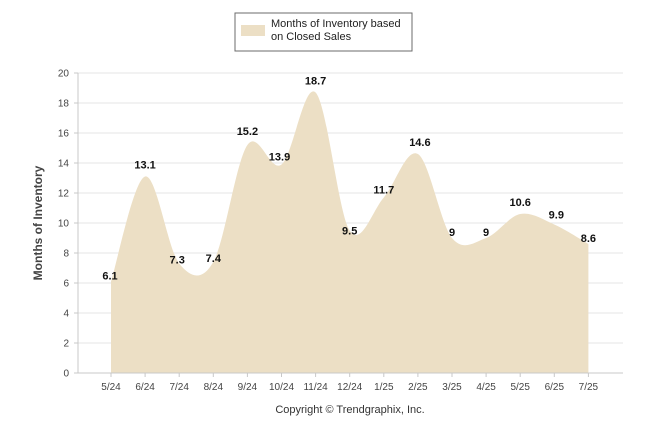 This screenshot has width=646, height=434. I want to click on x-tick-label: 10/24, so click(281, 387).